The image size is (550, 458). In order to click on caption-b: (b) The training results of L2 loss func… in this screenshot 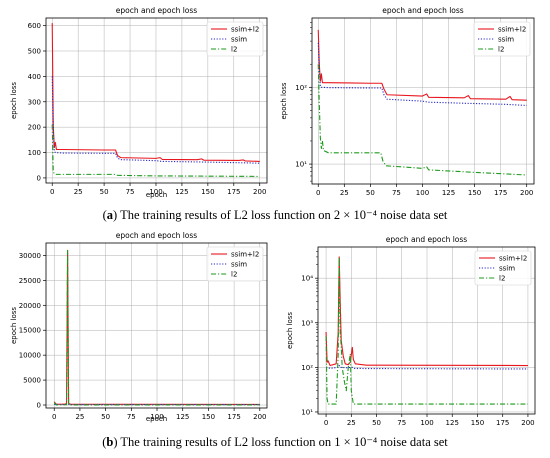, I will do `click(275, 442)`.